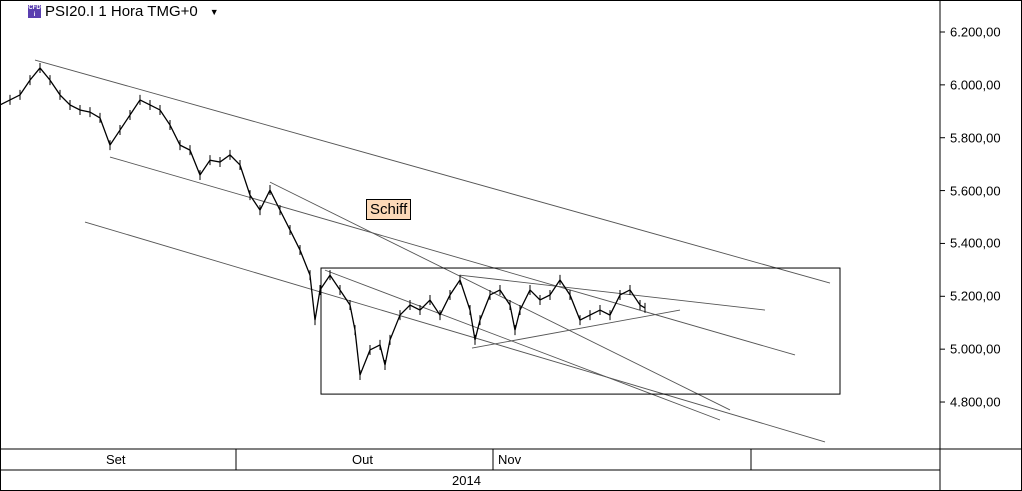 The height and width of the screenshot is (491, 1022). What do you see at coordinates (975, 191) in the screenshot?
I see `y-tick-label: 5.600,00` at bounding box center [975, 191].